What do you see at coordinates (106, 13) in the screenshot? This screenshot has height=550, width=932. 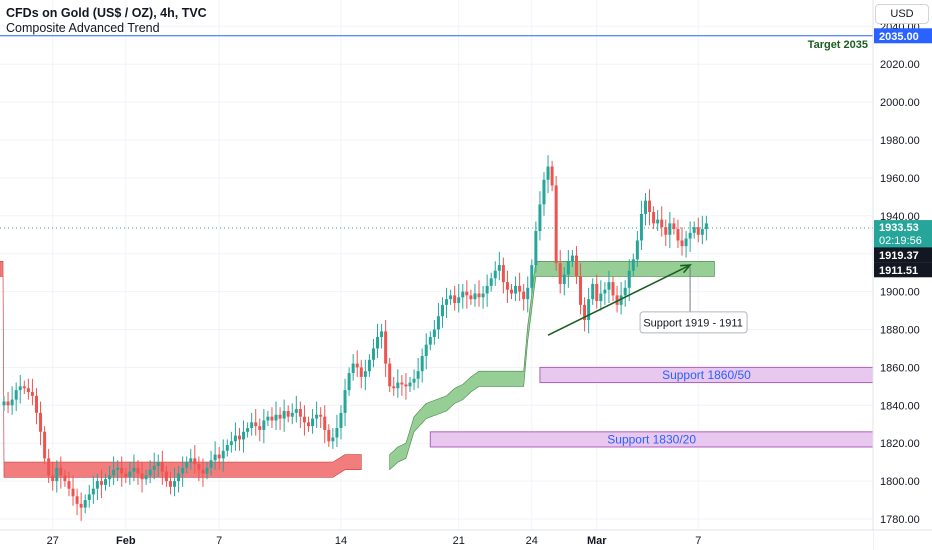 I see `symbol-title: CFDs on Gold (US$ / OZ), 4h, TVC` at bounding box center [106, 13].